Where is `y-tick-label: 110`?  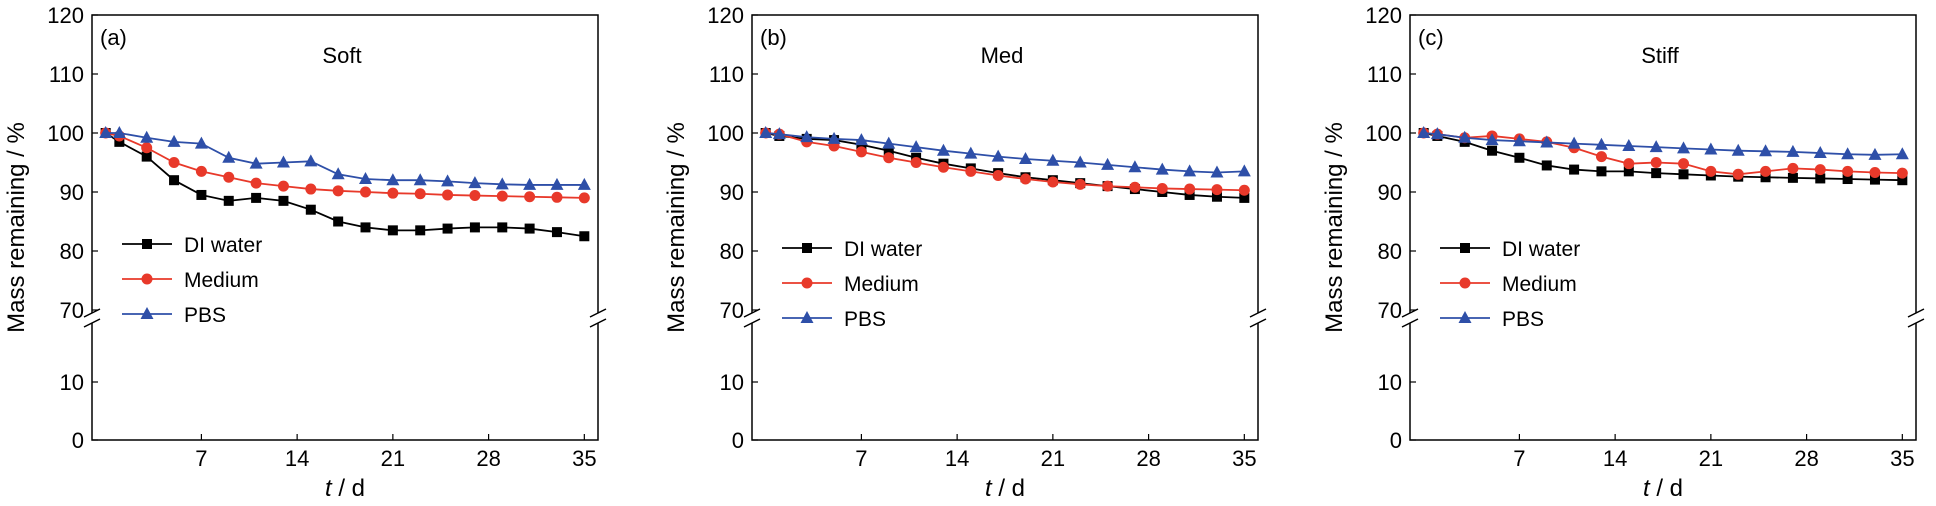 y-tick-label: 110 is located at coordinates (726, 74).